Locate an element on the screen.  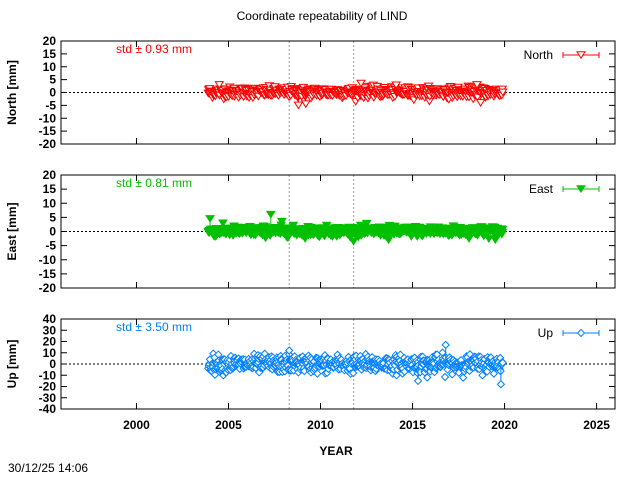
x-axis-title: YEAR is located at coordinates (336, 451).